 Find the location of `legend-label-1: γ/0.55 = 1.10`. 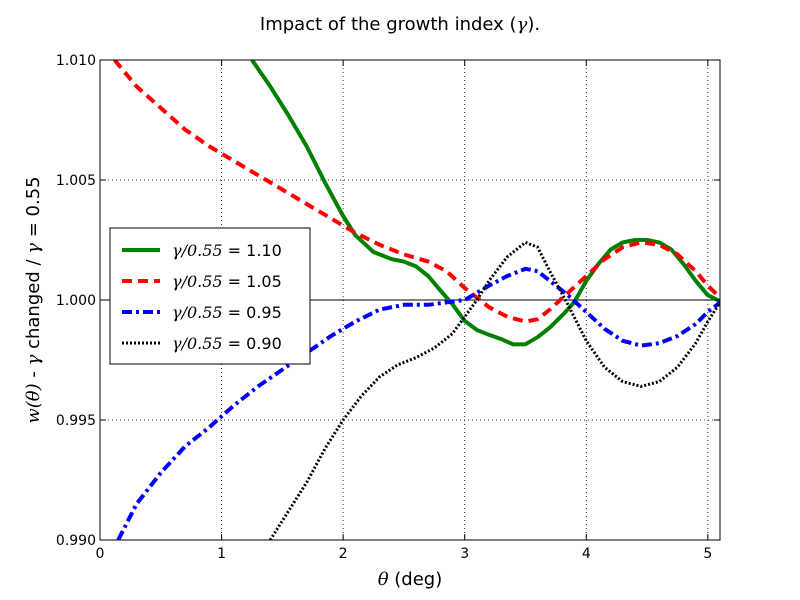

legend-label-1: γ/0.55 = 1.10 is located at coordinates (227, 250).